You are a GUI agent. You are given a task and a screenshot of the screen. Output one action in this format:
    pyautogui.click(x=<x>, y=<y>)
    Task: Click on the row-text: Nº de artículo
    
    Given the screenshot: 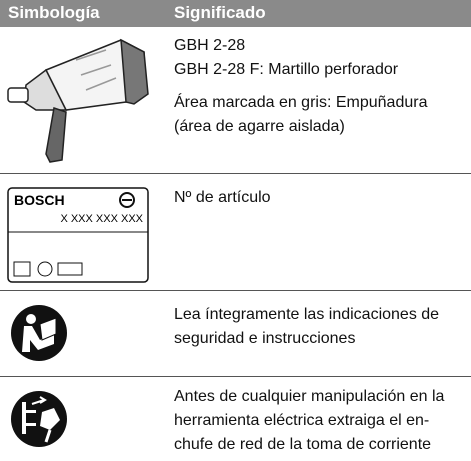 What is the action you would take?
    pyautogui.click(x=322, y=198)
    